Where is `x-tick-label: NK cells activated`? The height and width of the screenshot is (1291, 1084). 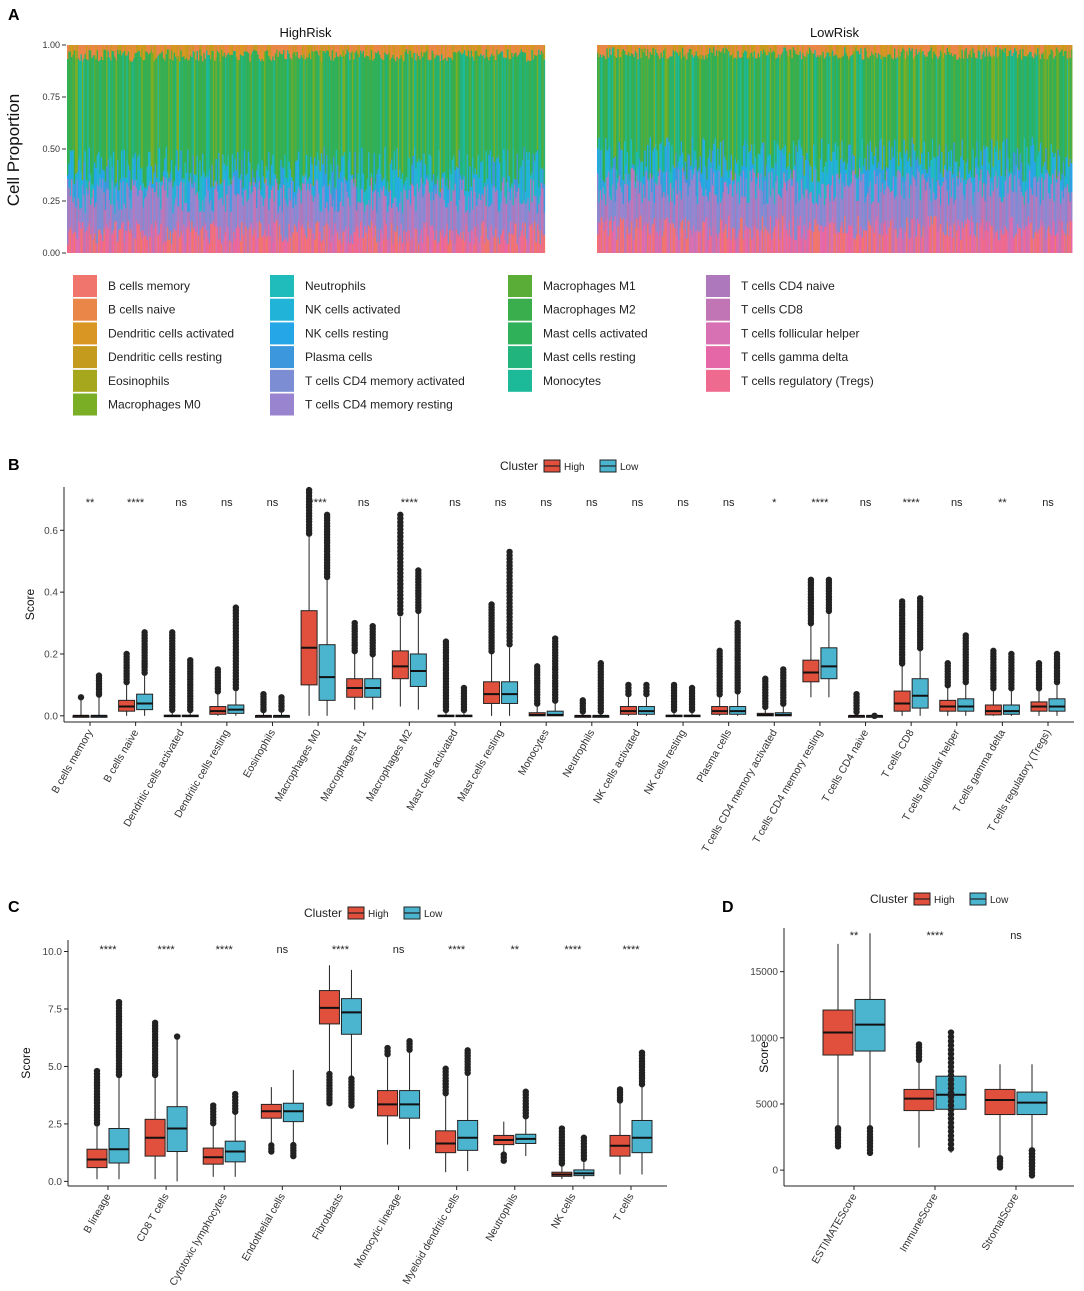
x-tick-label: NK cells activated is located at coordinates (617, 766).